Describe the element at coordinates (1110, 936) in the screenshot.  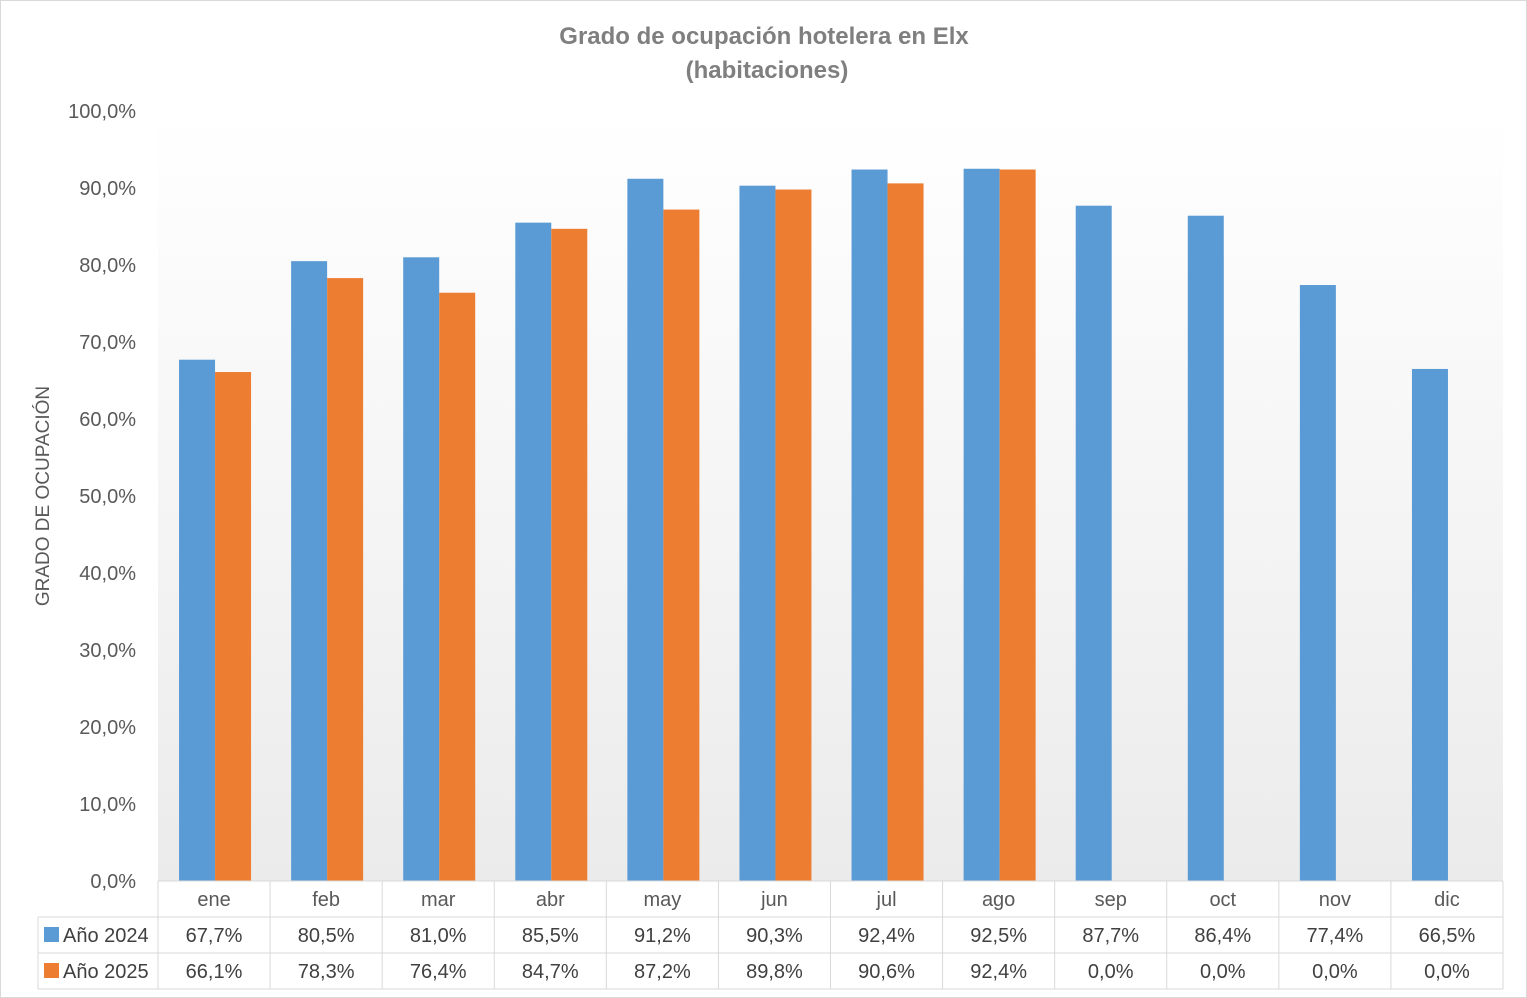
I see `table-cell: 87,7%` at that location.